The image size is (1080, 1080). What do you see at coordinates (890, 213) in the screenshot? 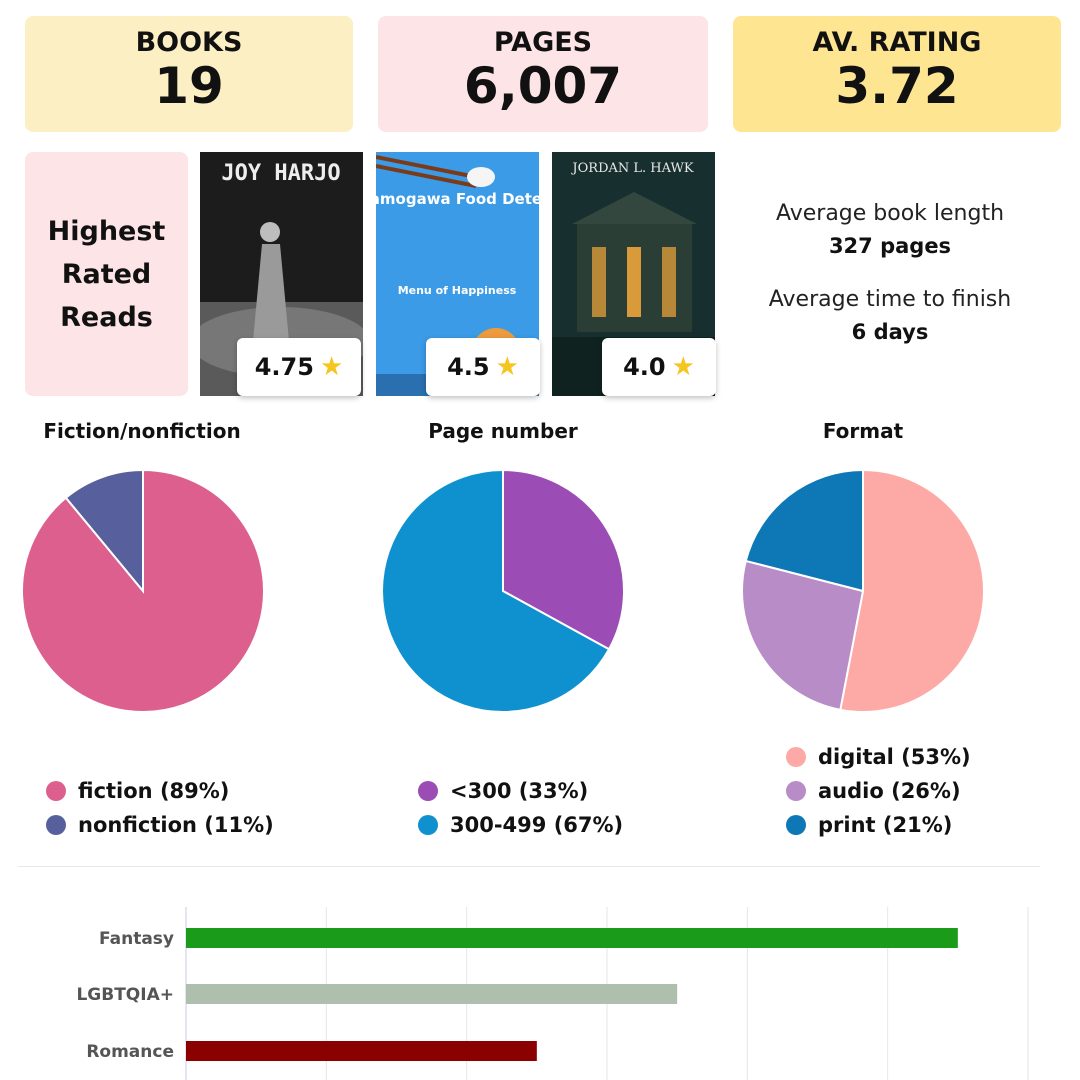
I see `average-length-label: Average book length` at bounding box center [890, 213].